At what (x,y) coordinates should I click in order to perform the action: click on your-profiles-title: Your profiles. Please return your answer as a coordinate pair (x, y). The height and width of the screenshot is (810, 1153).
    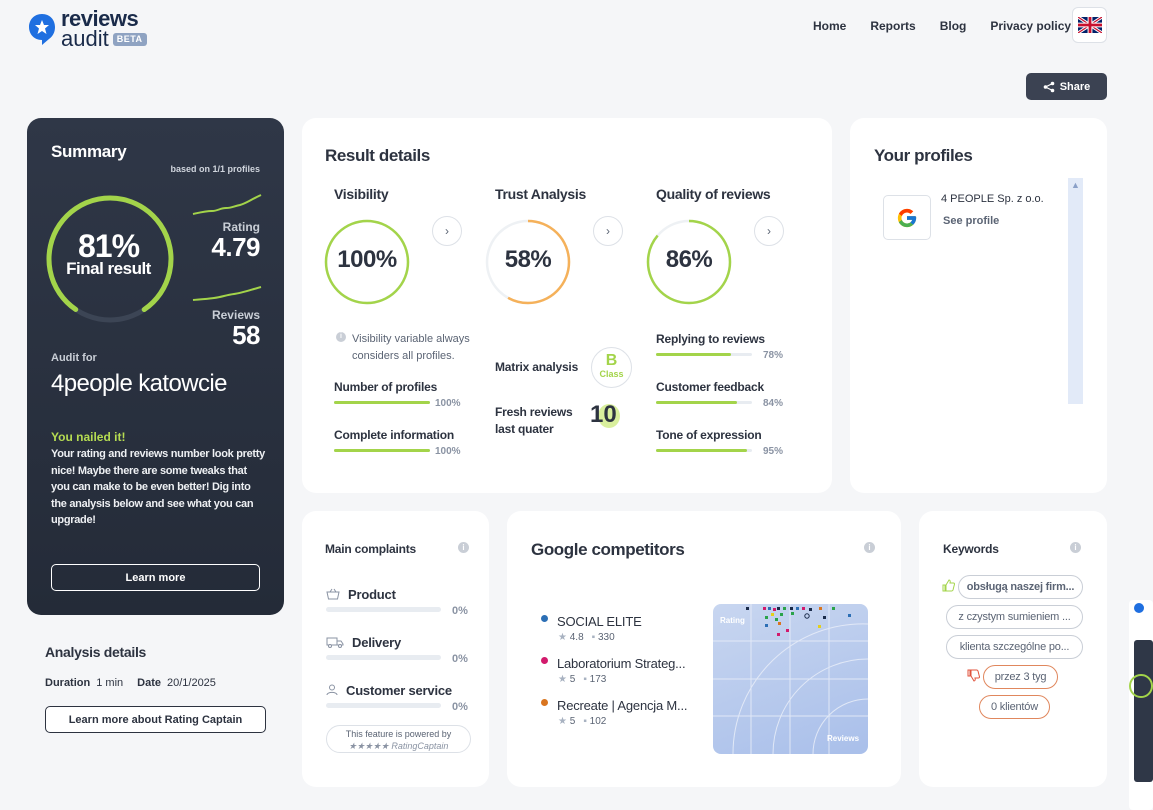
    Looking at the image, I should click on (923, 155).